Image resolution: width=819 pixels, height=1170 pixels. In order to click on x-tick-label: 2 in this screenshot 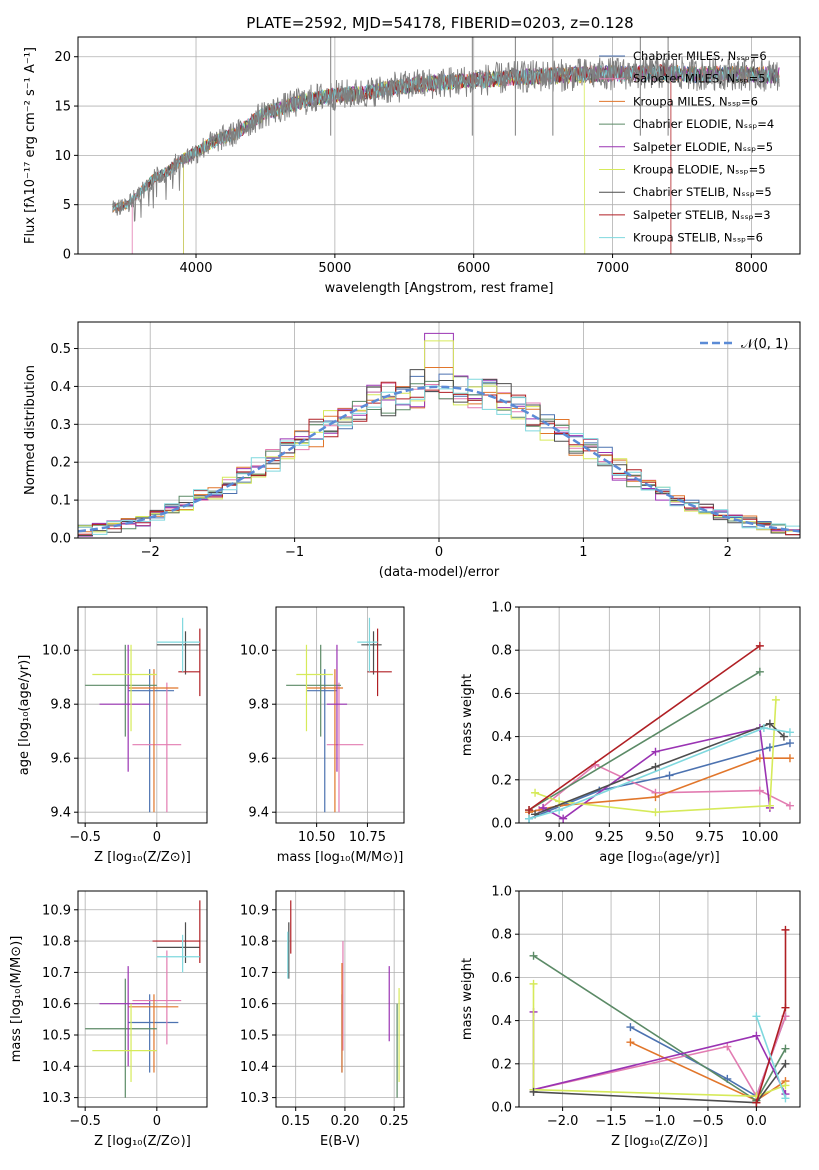, I will do `click(728, 552)`.